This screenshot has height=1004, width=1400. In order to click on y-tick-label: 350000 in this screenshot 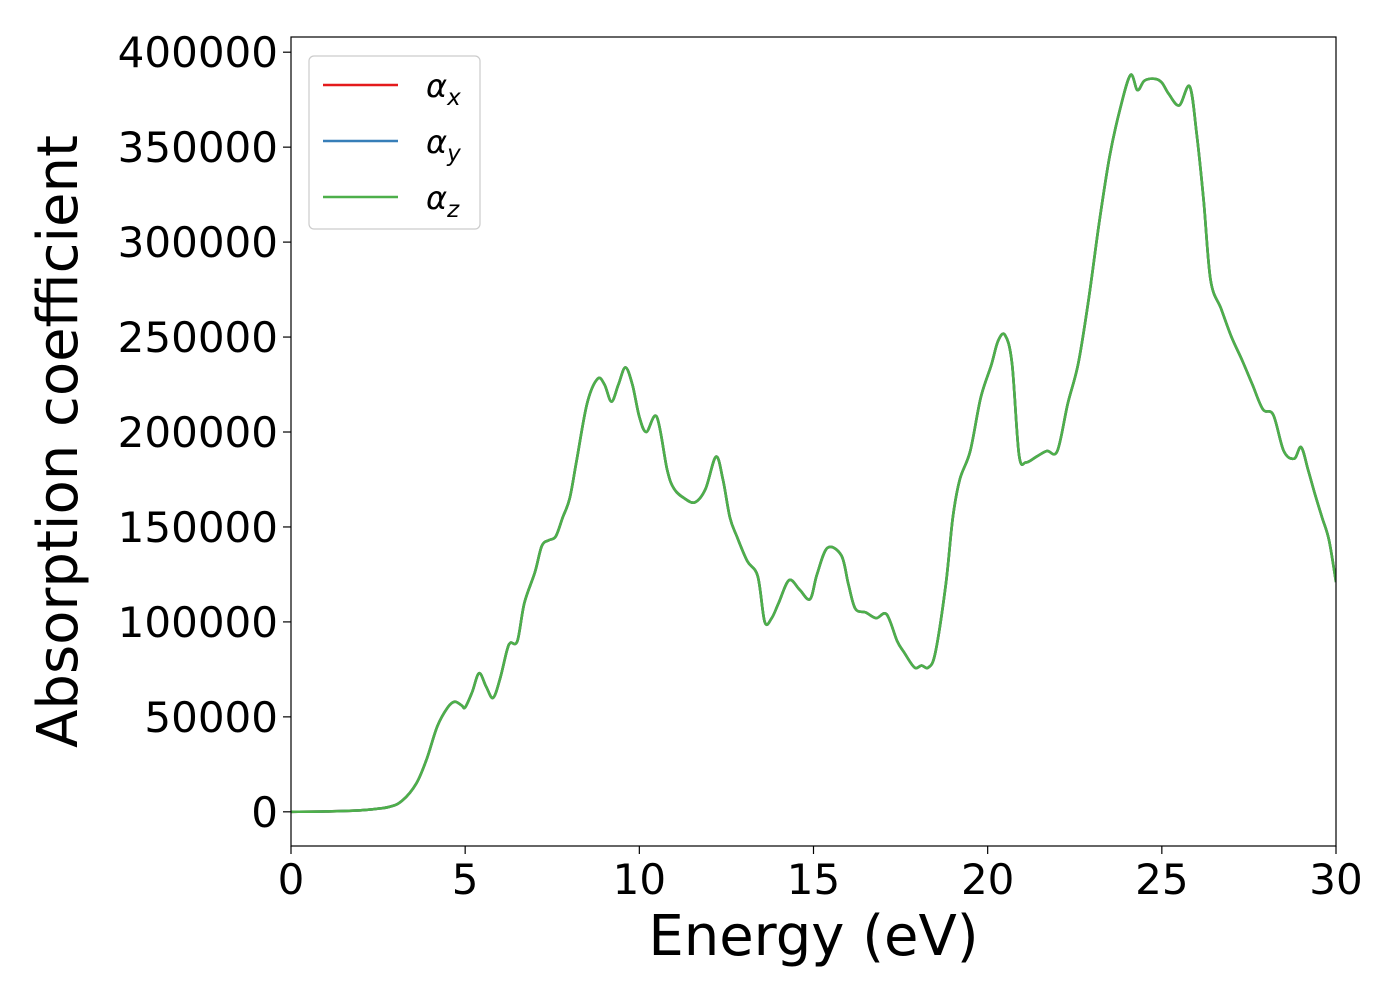, I will do `click(198, 147)`.